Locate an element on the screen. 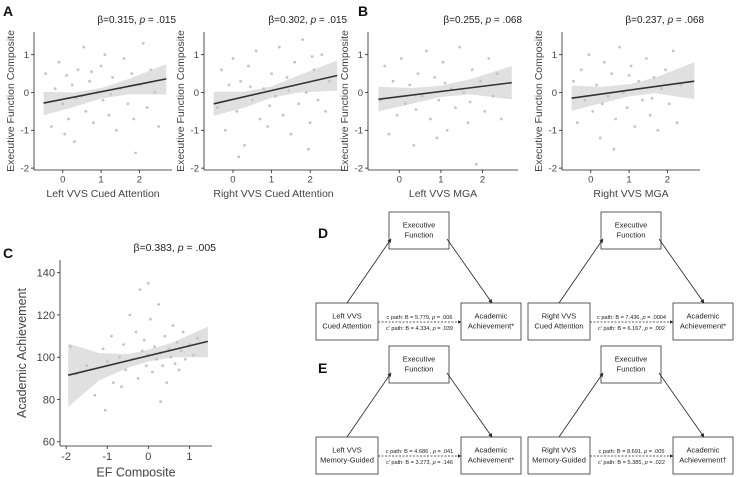 The width and height of the screenshot is (739, 477). c-prime-path-label: c' path: B = 3.273, p = .146 is located at coordinates (419, 463).